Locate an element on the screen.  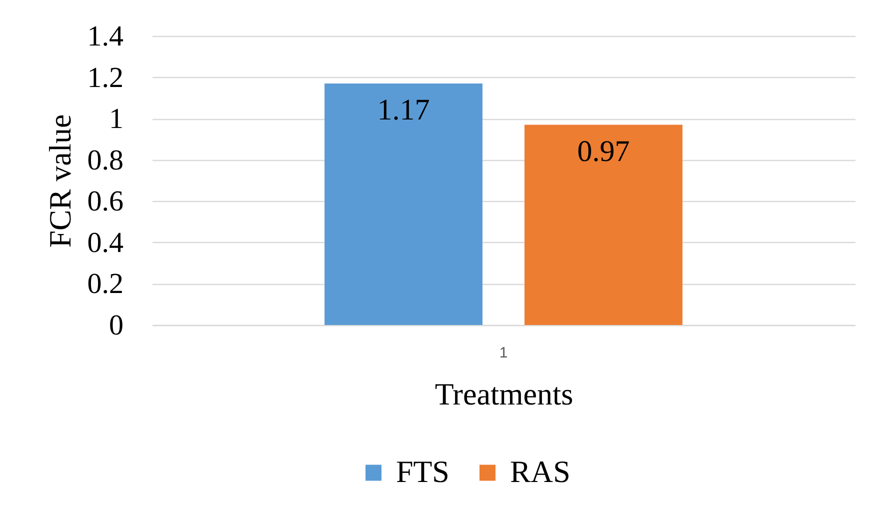
y-tick-label: 0.8 is located at coordinates (105, 160).